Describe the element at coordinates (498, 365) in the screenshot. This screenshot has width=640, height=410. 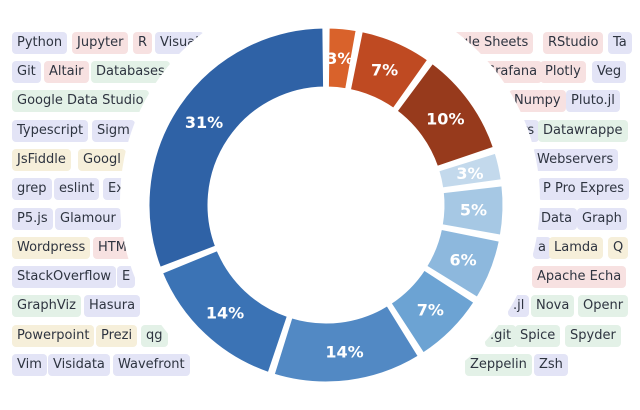
I see `tool-tag: Zeppelin` at that location.